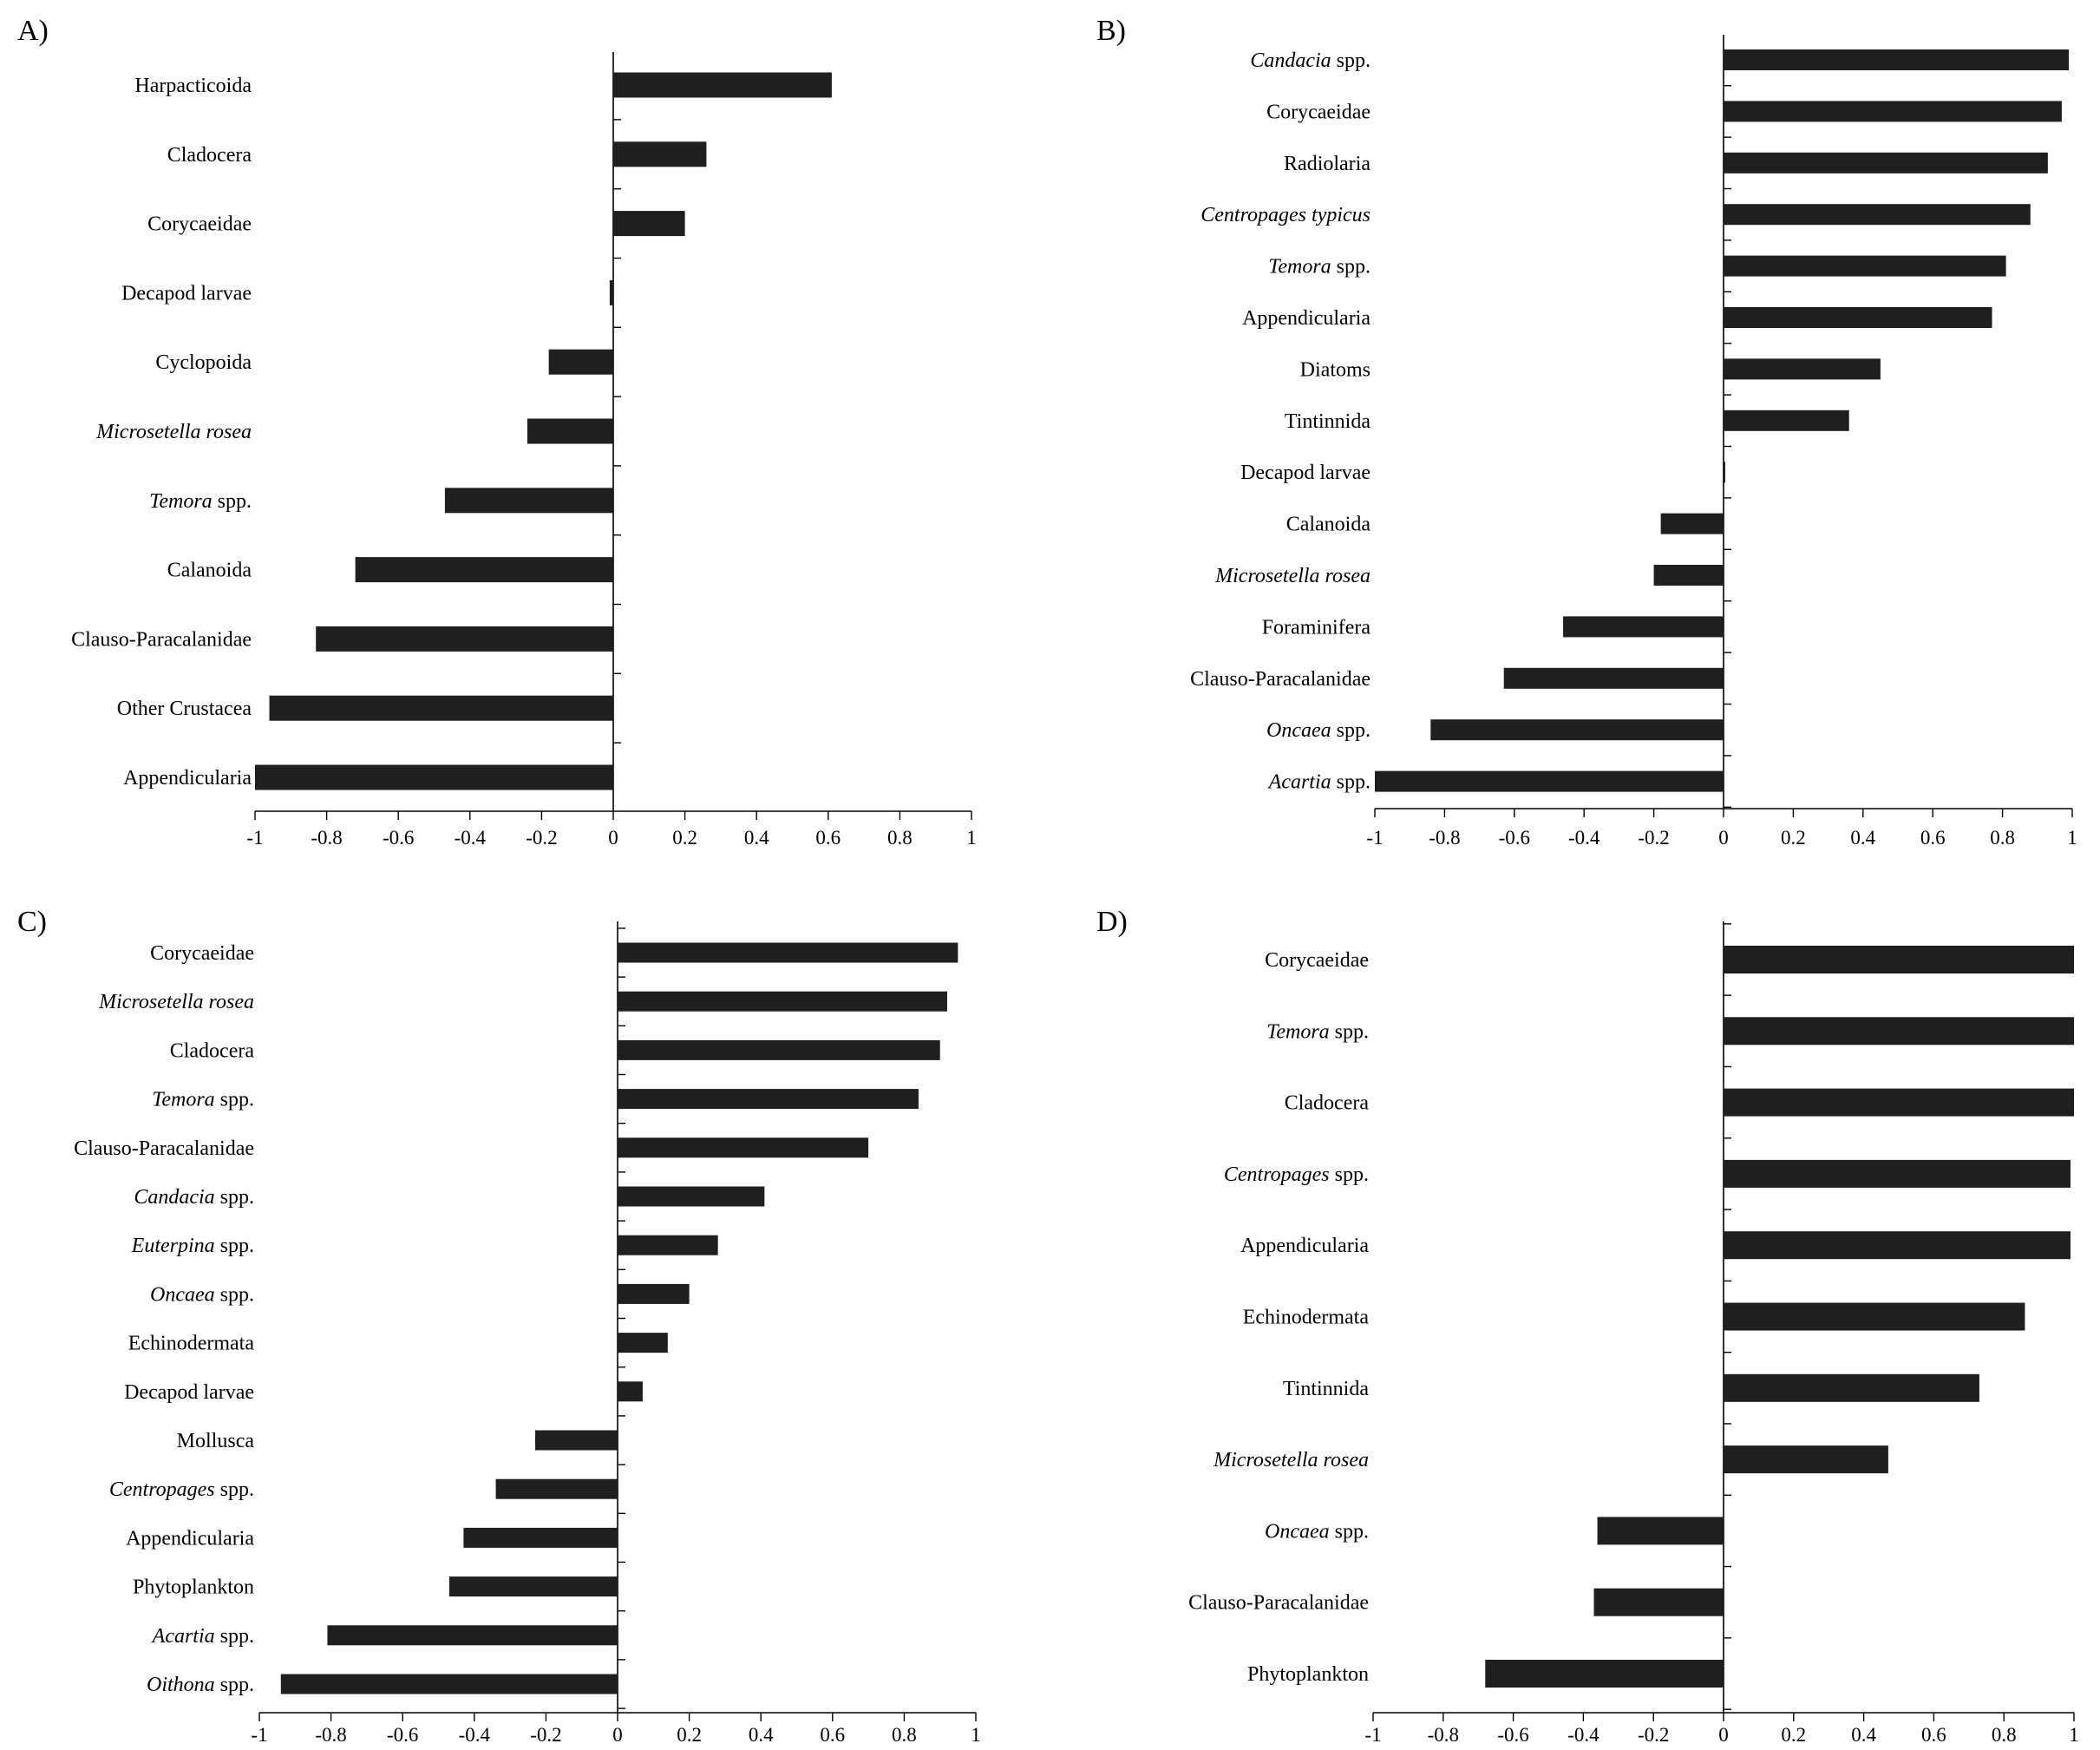  Describe the element at coordinates (1308, 1674) in the screenshot. I see `panel-d-category-label-phytoplankton: Phytoplankton` at that location.